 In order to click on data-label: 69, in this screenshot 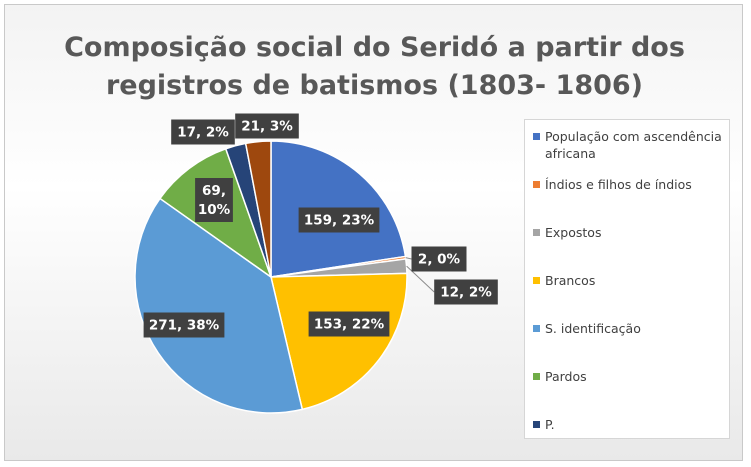, I will do `click(214, 191)`.